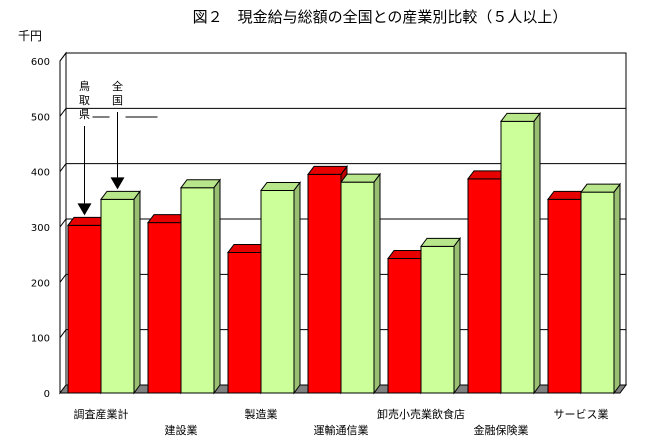  Describe the element at coordinates (581, 414) in the screenshot. I see `x-tick-label: サービス業` at that location.